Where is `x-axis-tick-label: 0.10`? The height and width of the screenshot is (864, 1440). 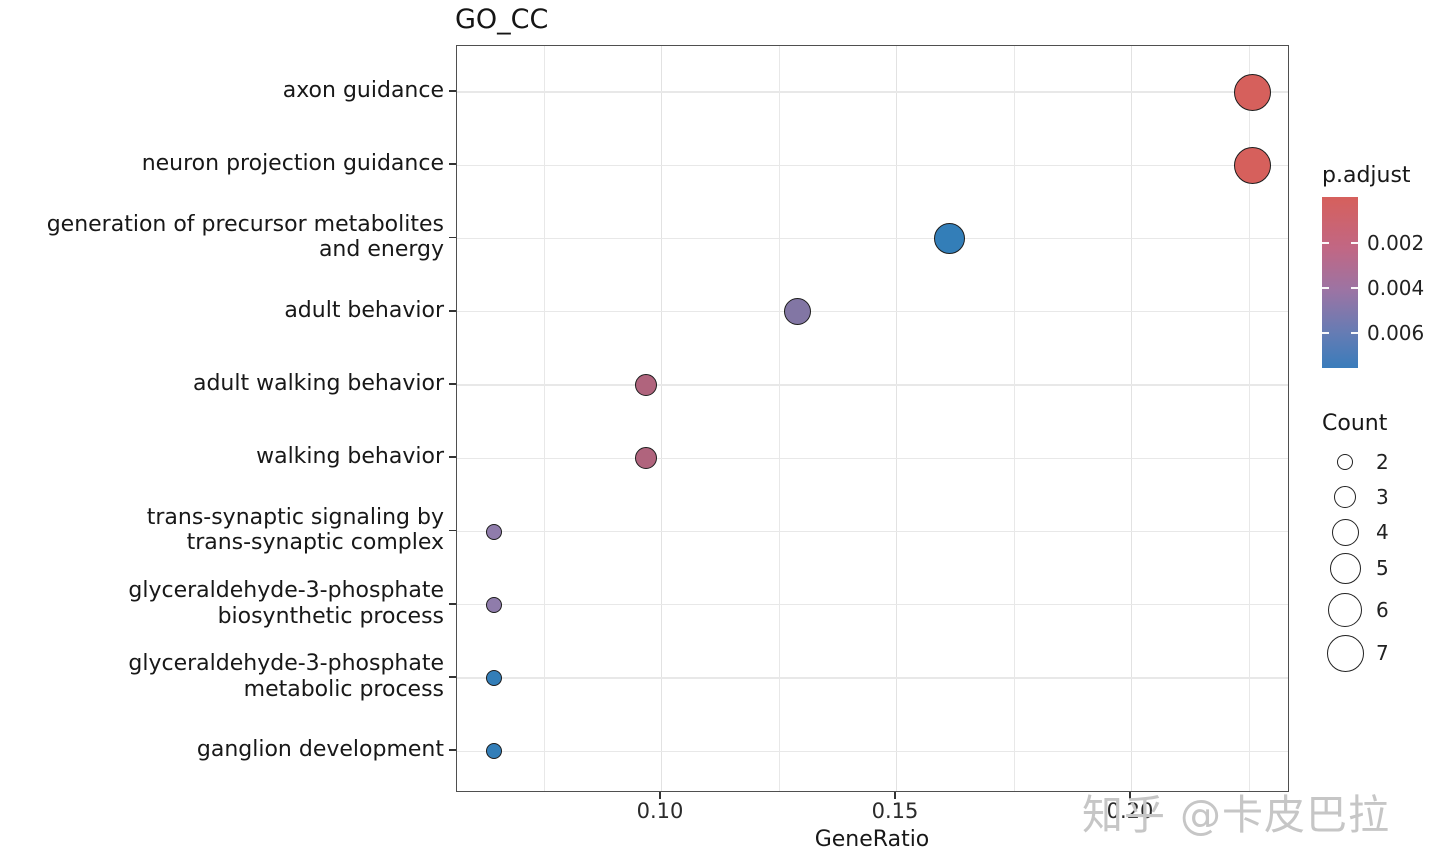 x-axis-tick-label: 0.10 is located at coordinates (660, 811).